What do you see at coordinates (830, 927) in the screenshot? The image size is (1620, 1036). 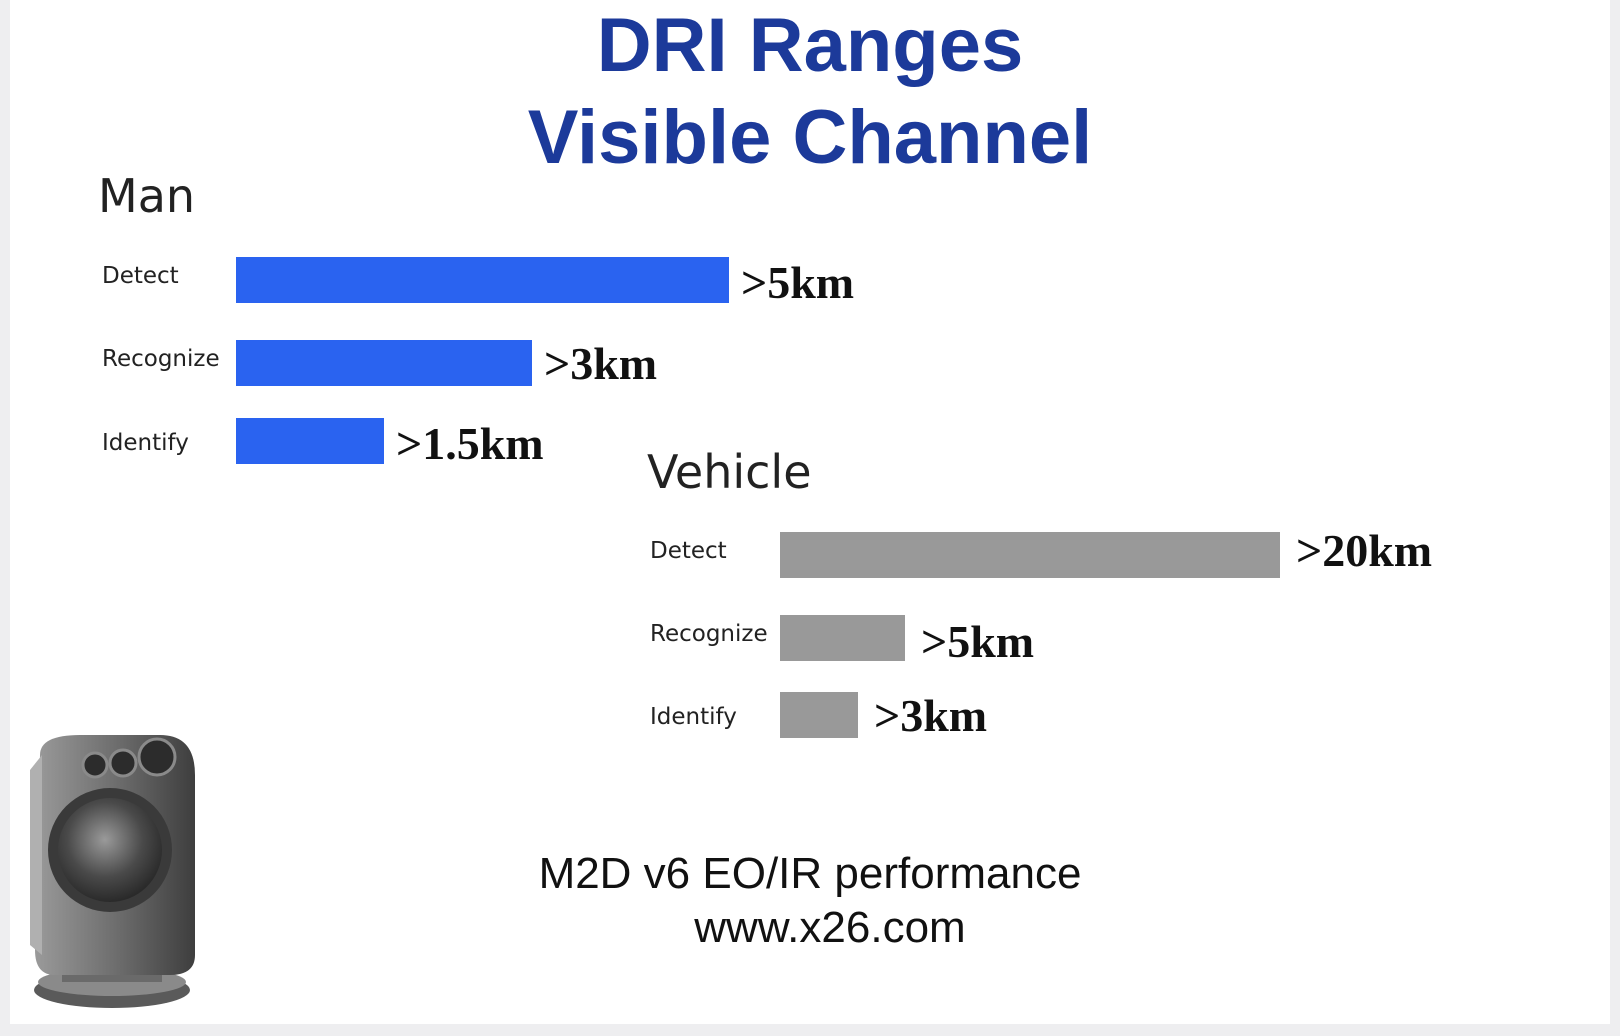 I see `footer-website: www.x26.com` at bounding box center [830, 927].